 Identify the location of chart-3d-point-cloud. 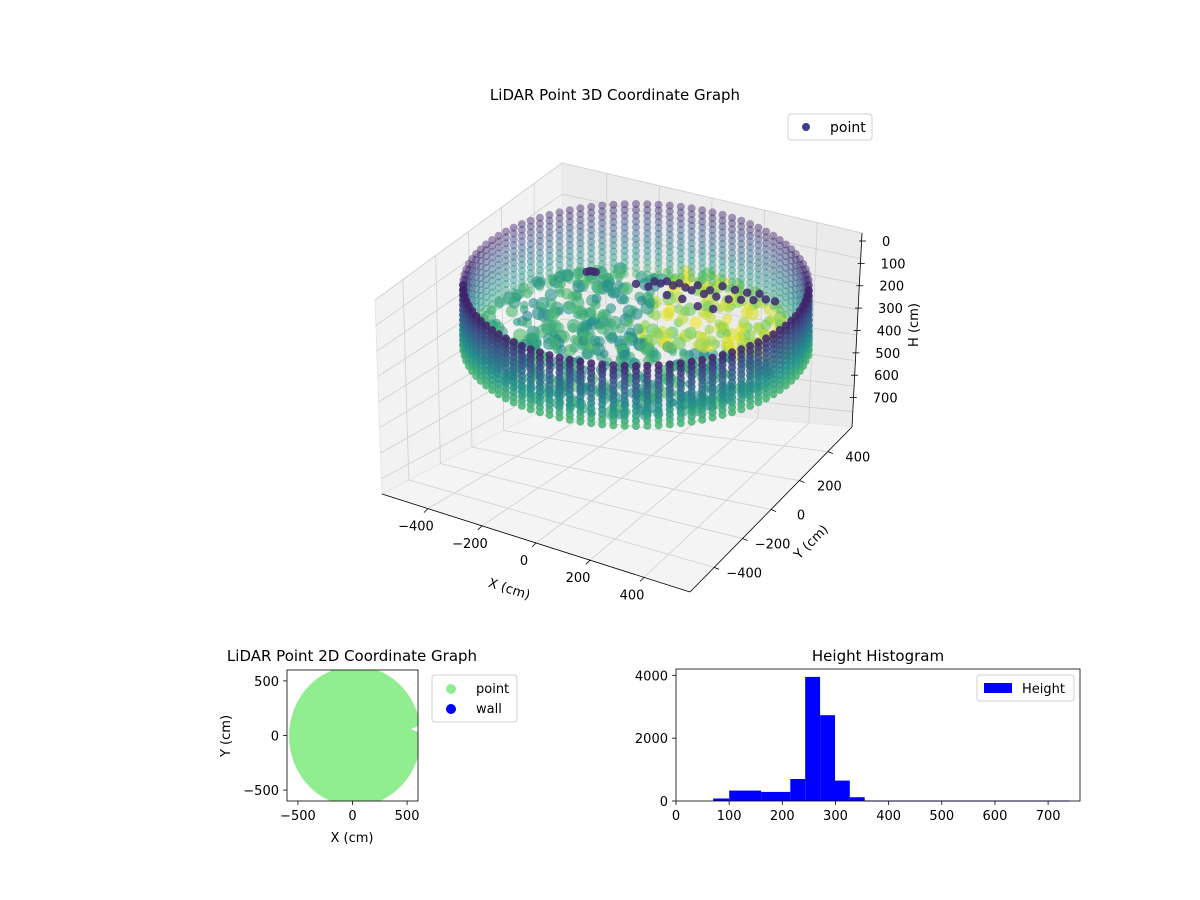
(636, 315).